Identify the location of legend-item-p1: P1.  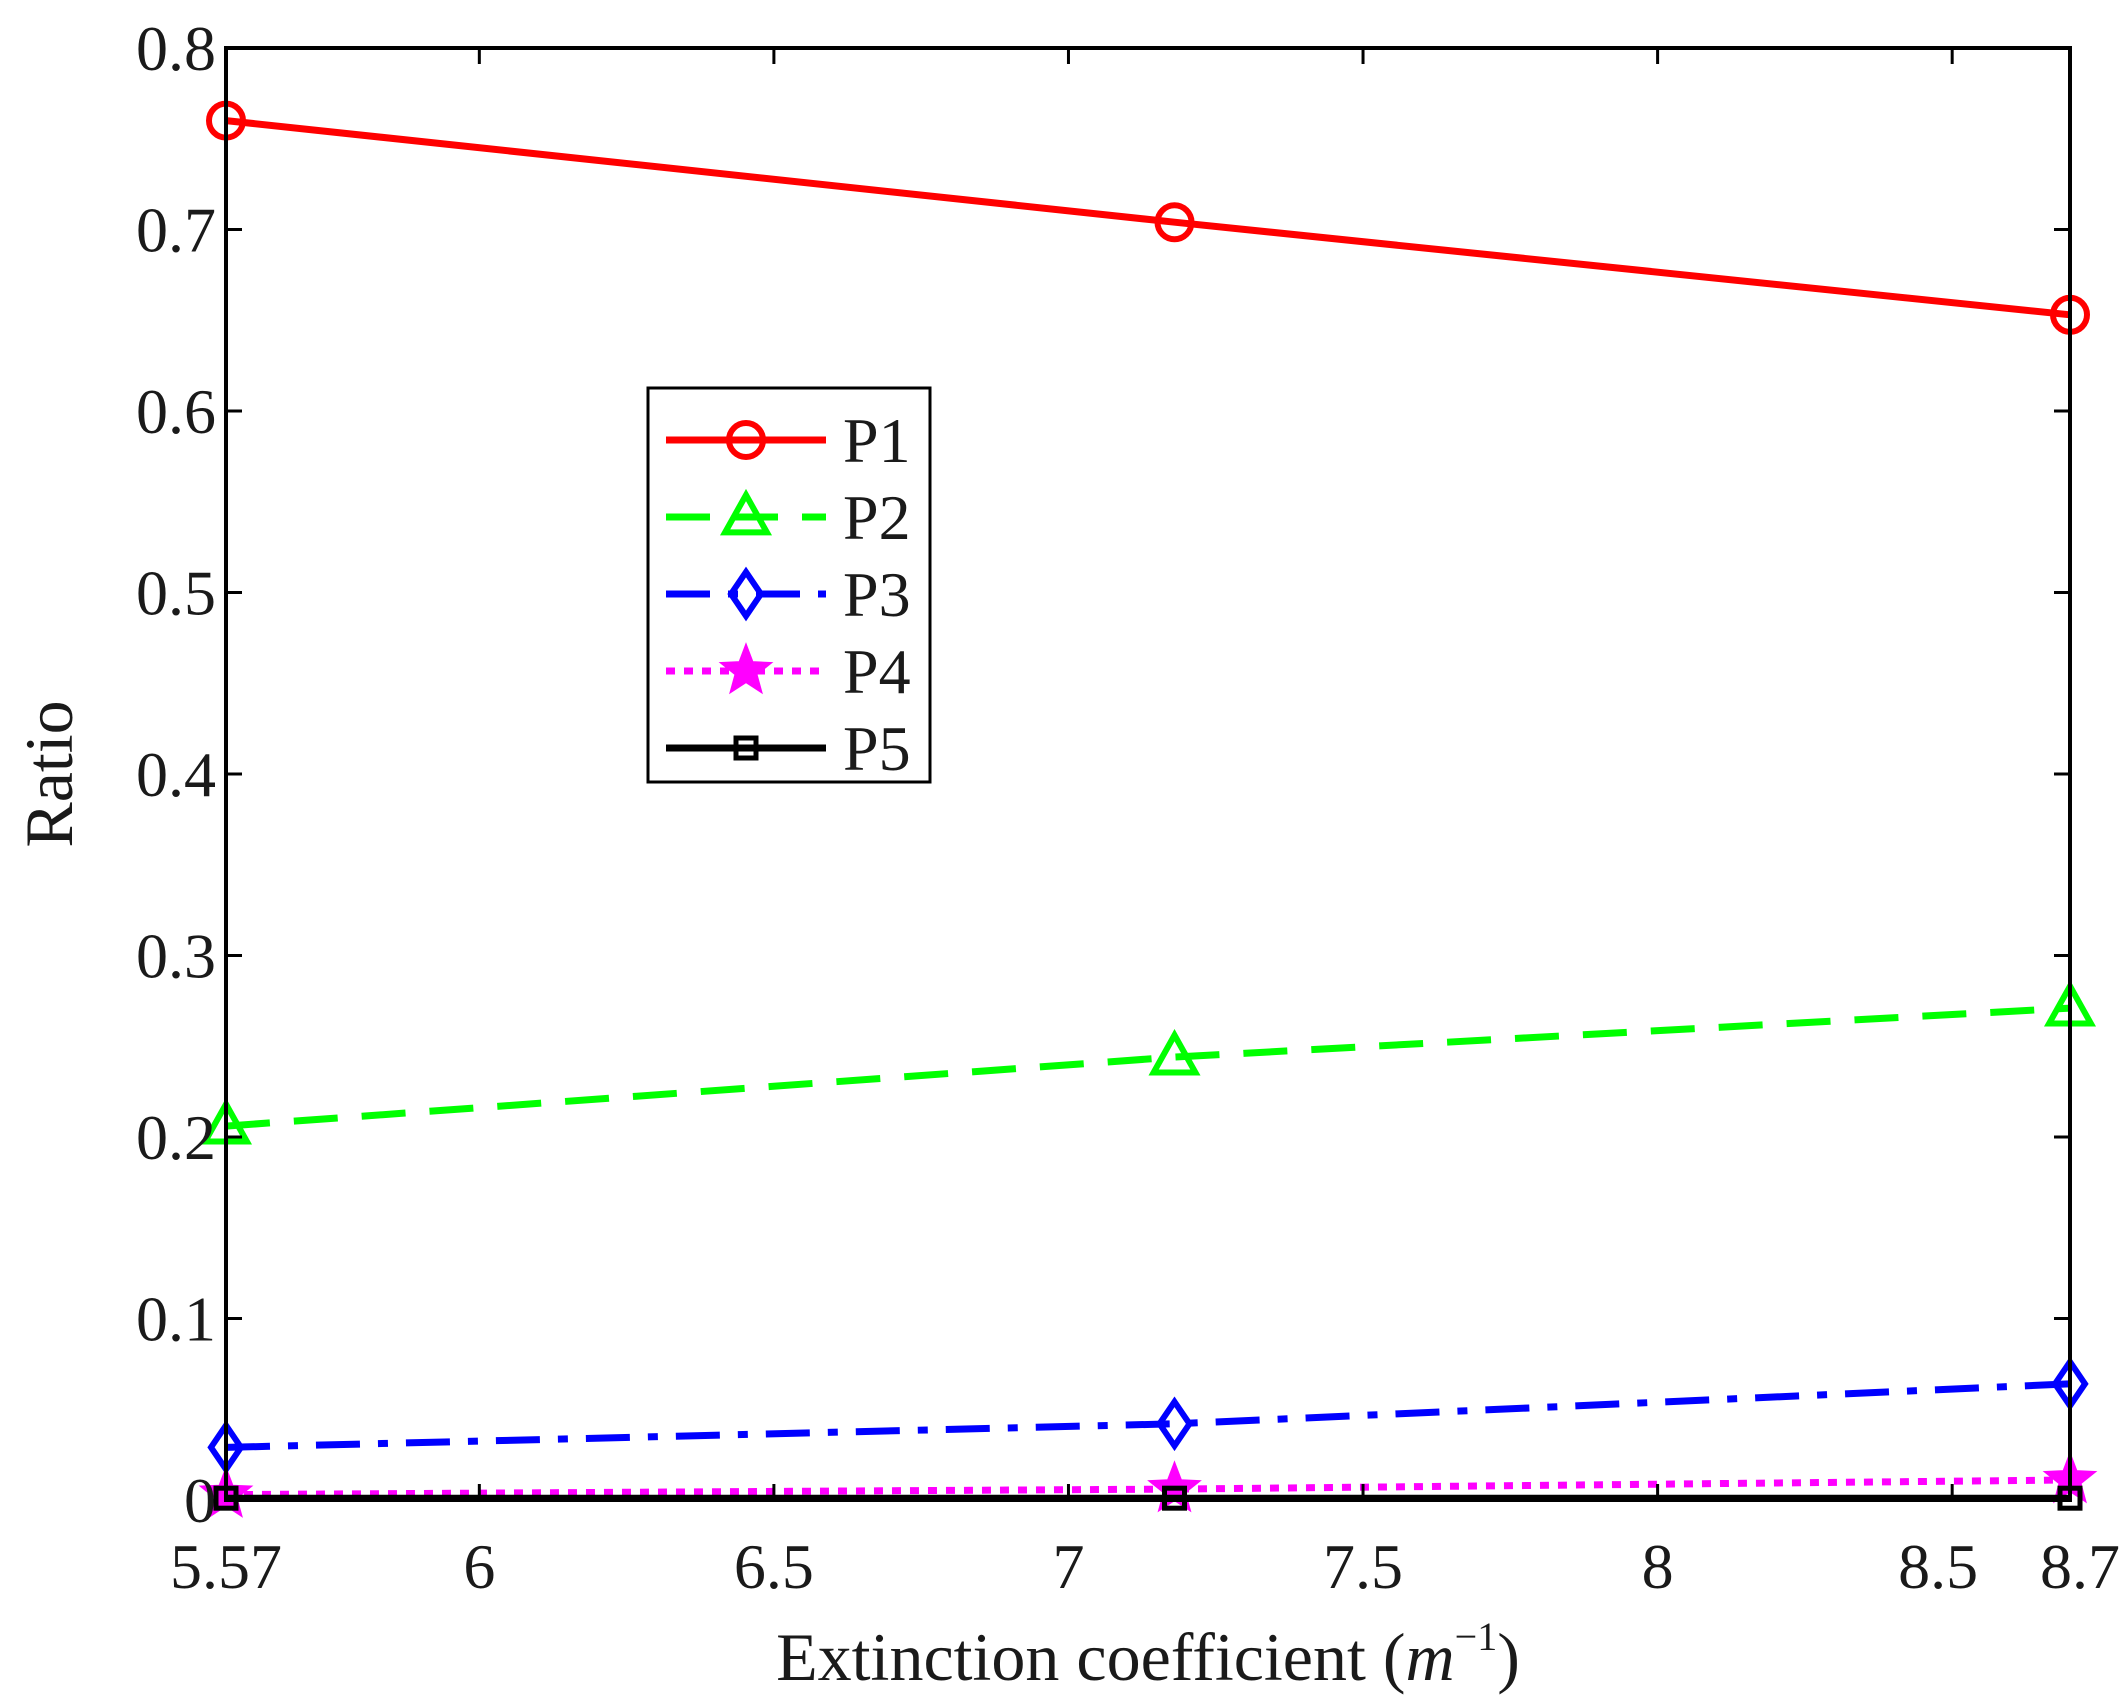
(788, 440).